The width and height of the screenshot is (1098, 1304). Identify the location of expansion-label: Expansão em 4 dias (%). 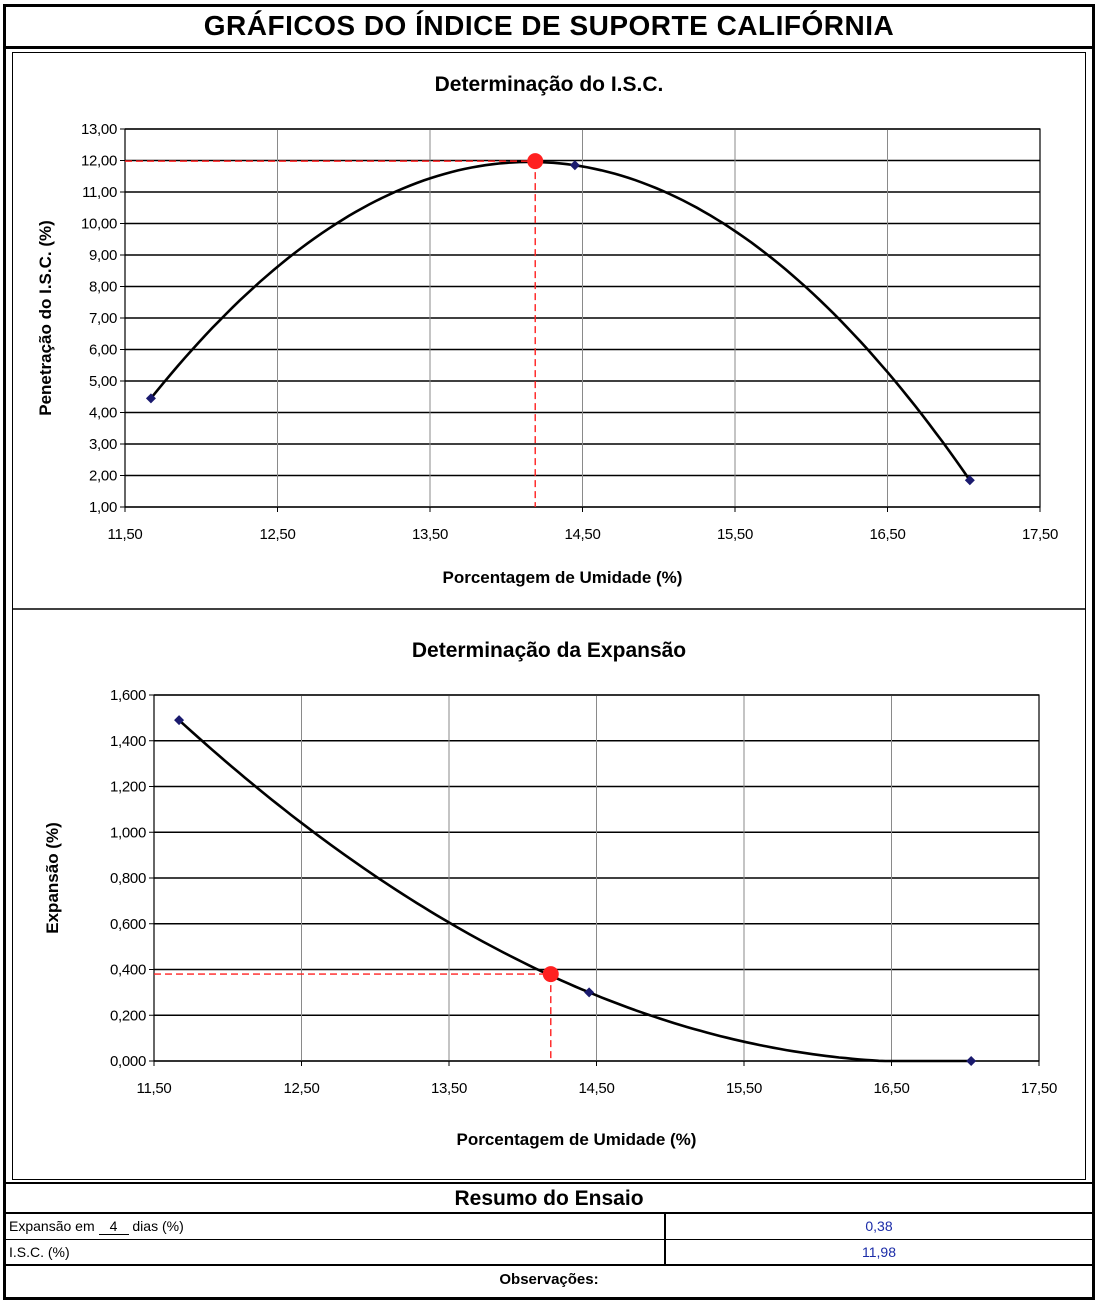
(96, 1226).